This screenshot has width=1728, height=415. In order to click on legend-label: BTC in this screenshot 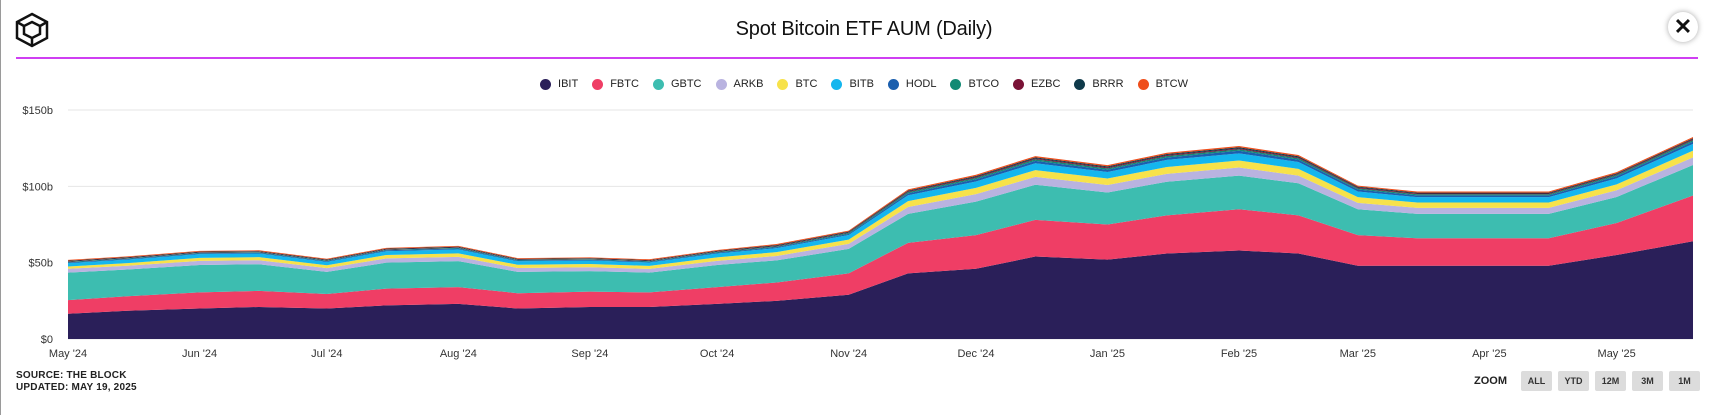, I will do `click(806, 84)`.